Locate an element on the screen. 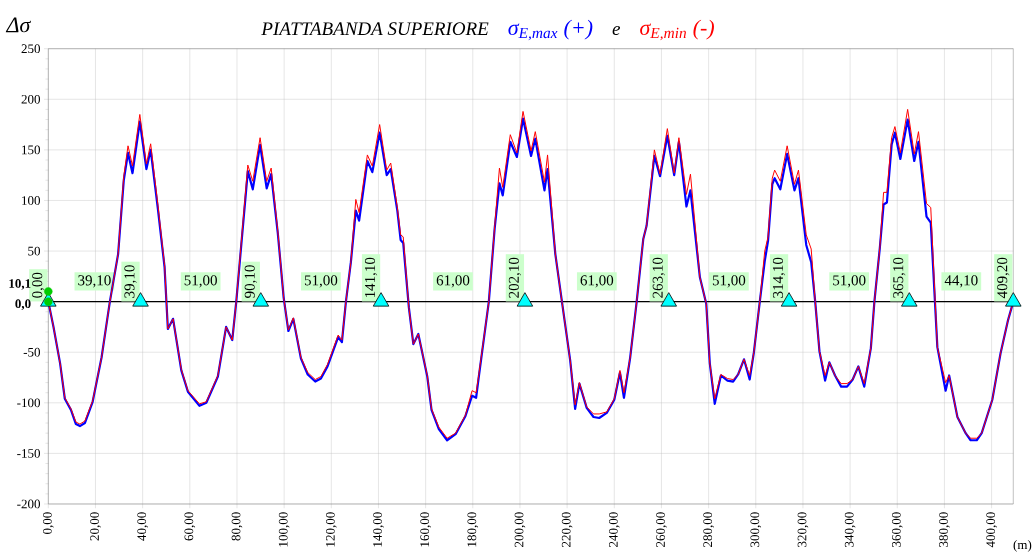 The width and height of the screenshot is (1034, 557). annotation: 90,10 is located at coordinates (250, 281).